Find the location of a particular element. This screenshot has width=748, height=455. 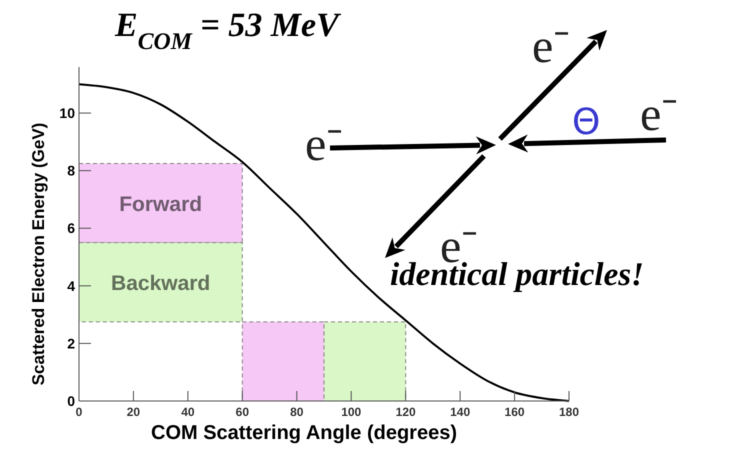

text: e⁻ is located at coordinates (659, 114).